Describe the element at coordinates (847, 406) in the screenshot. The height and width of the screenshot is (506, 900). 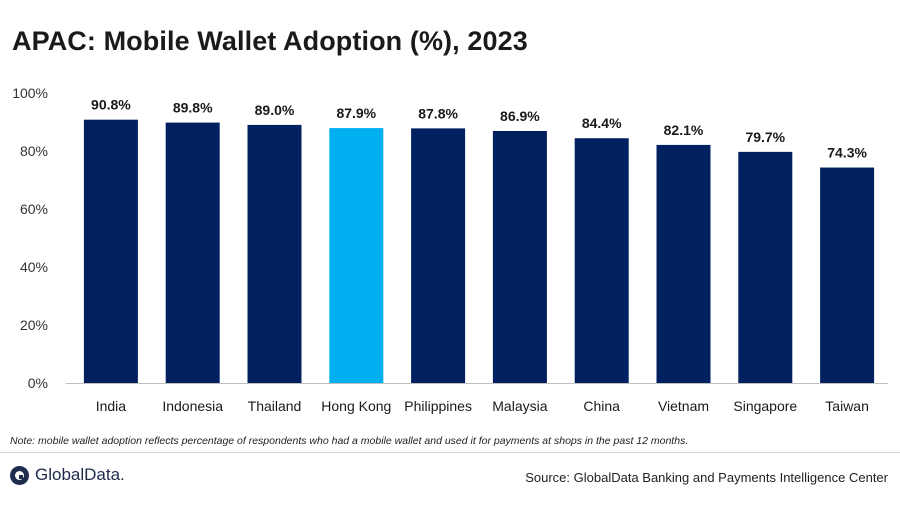
I see `x-tick-label: Taiwan` at that location.